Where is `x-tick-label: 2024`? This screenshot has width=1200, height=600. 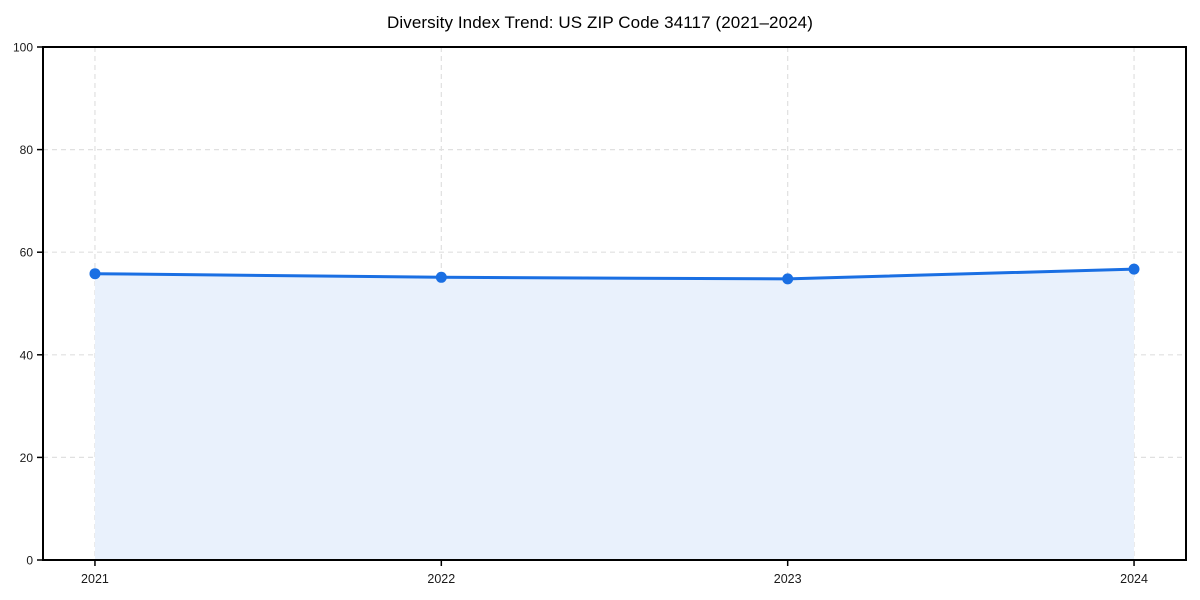 x-tick-label: 2024 is located at coordinates (1134, 579).